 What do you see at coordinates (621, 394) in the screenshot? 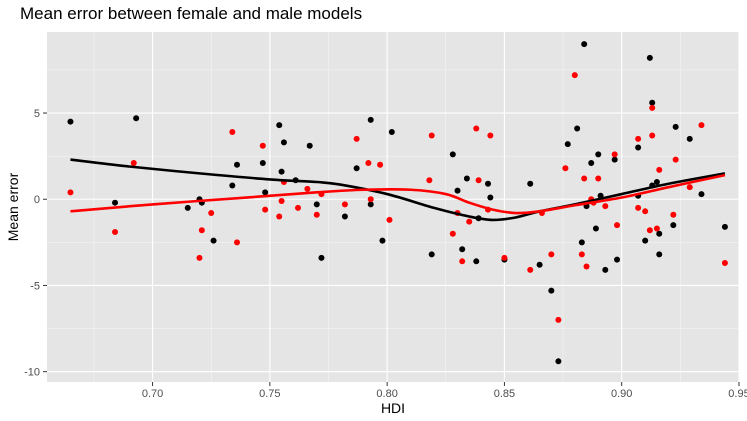
I see `x-tick-label: 0.90` at bounding box center [621, 394].